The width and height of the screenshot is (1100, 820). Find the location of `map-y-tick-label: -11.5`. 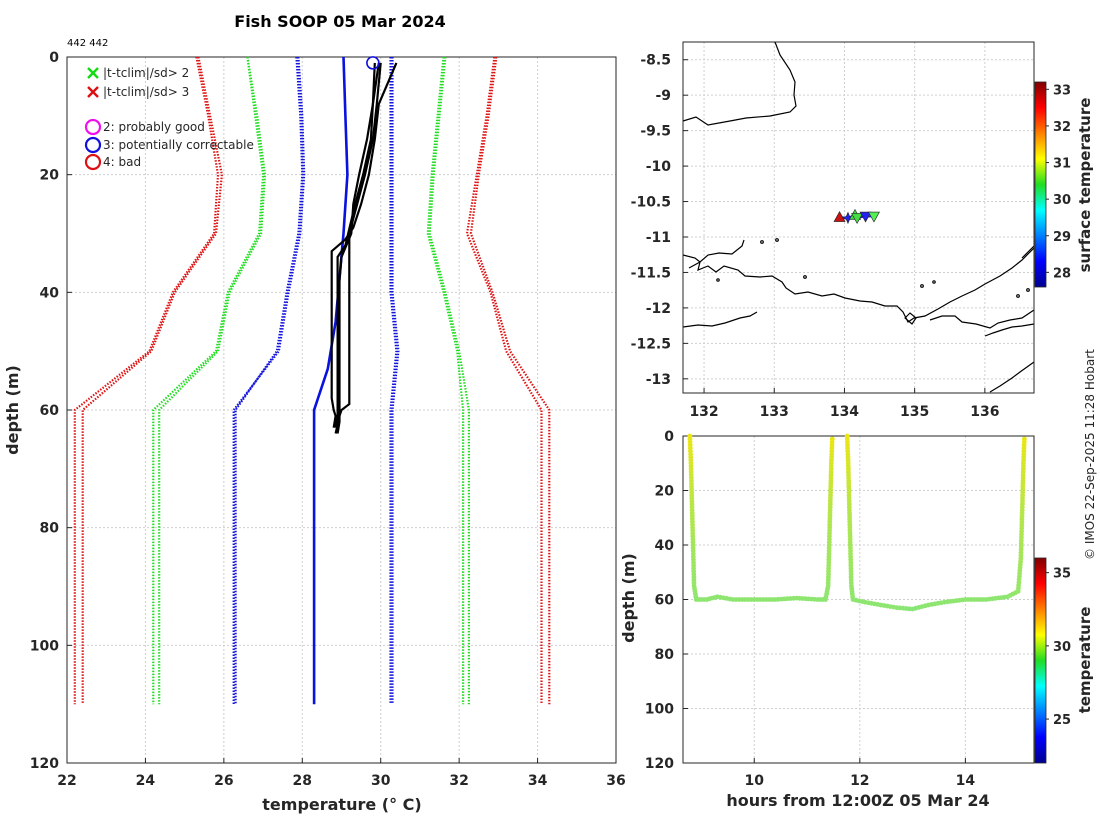

map-y-tick-label: -11.5 is located at coordinates (651, 273).